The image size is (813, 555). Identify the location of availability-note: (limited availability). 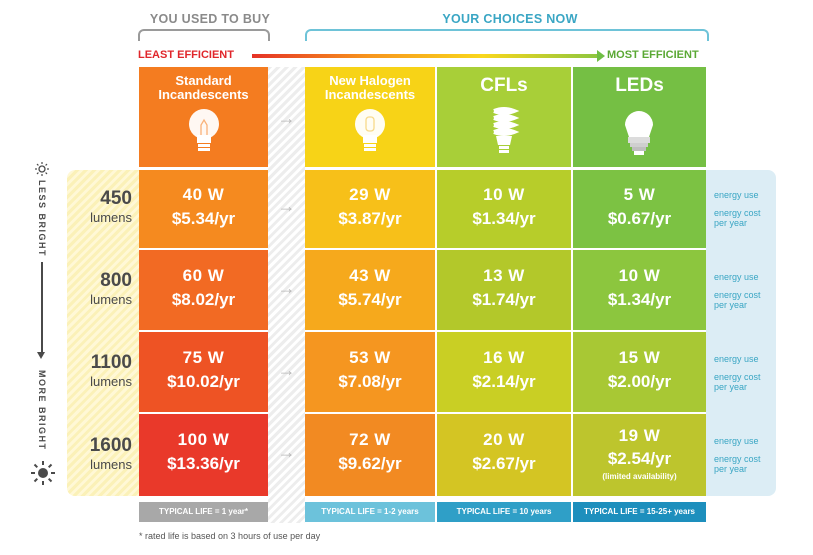
(639, 476).